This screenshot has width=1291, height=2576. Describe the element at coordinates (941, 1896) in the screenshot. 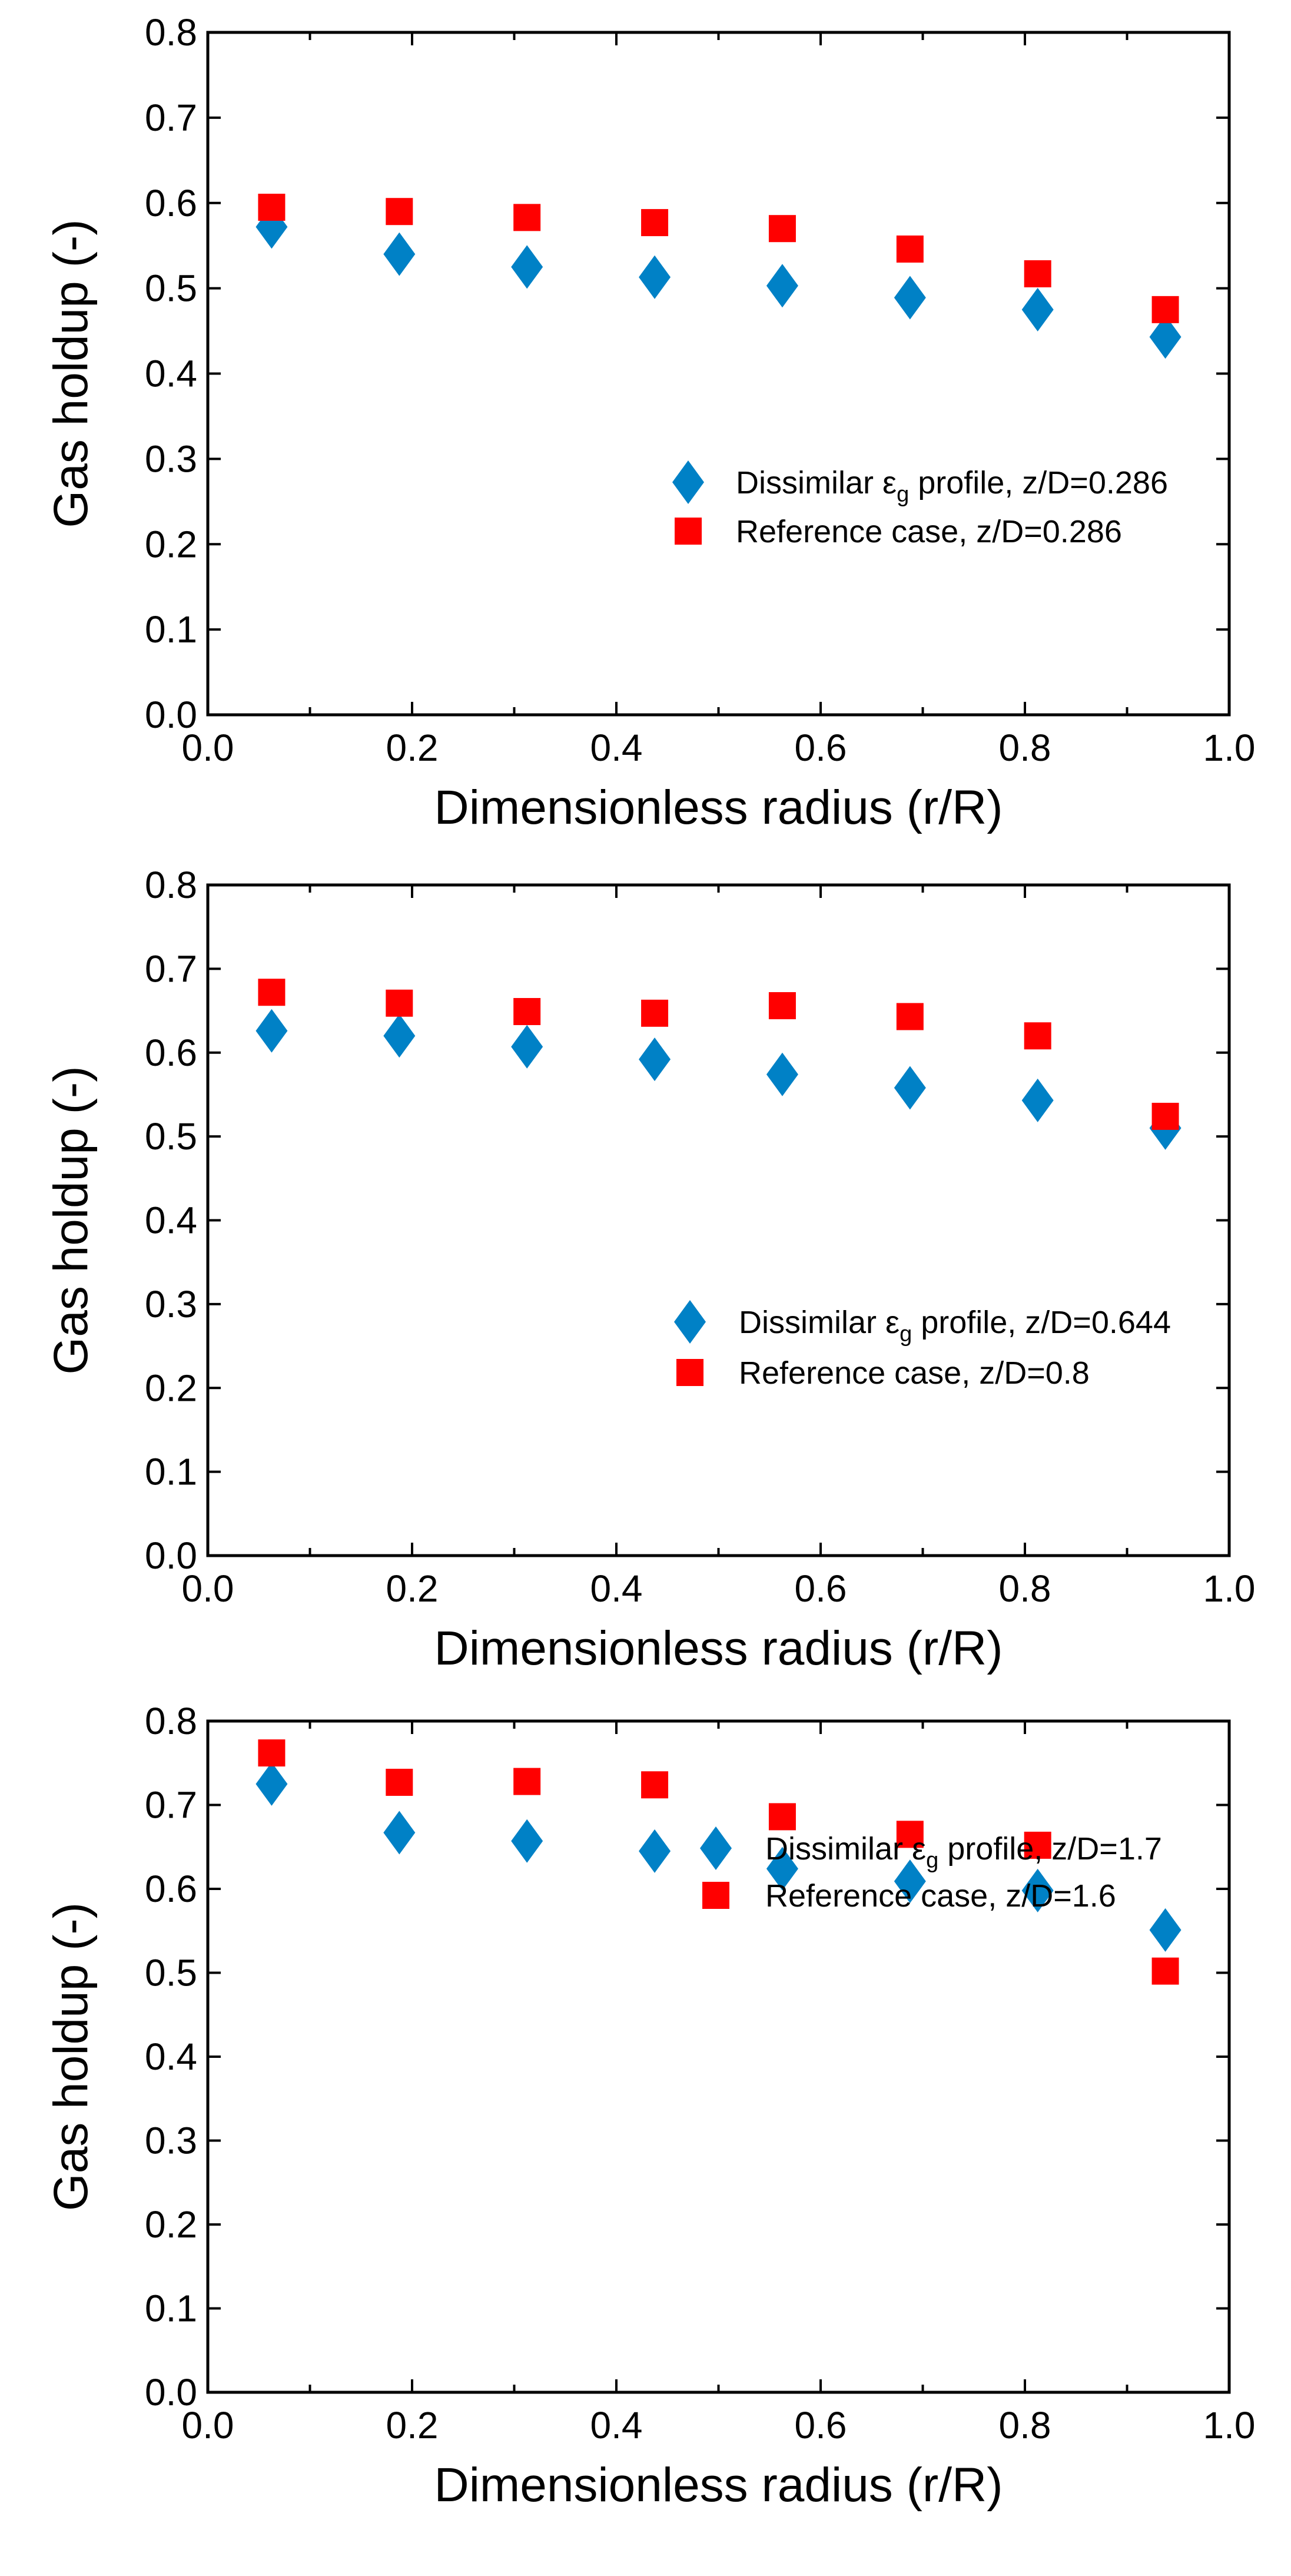

I see `legend-label-reference: Reference case, z/D=1.6` at that location.